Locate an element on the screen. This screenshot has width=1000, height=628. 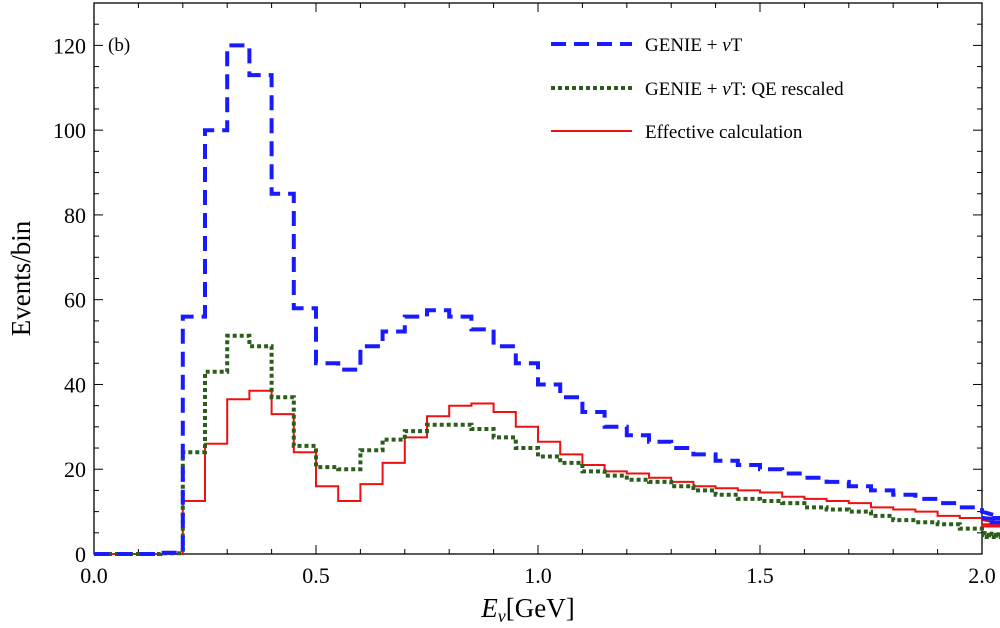
legend-label: GENIE + νT: QE rescaled is located at coordinates (744, 89).